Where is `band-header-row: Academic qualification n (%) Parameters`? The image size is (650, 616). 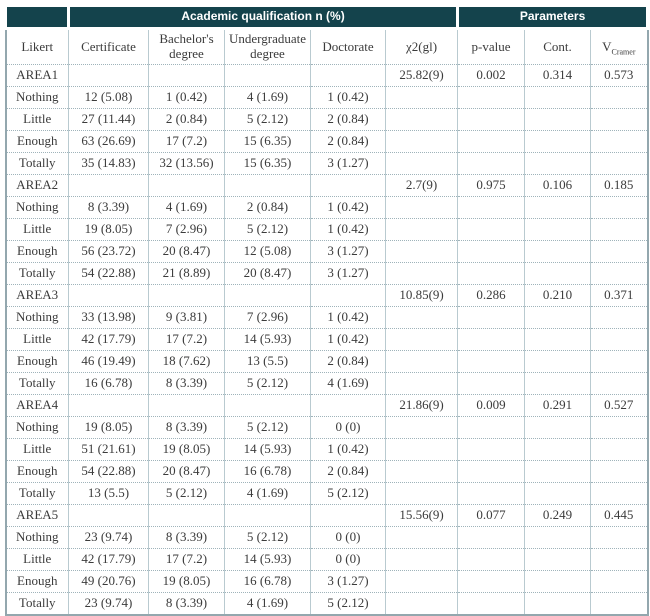 band-header-row: Academic qualification n (%) Parameters is located at coordinates (327, 17).